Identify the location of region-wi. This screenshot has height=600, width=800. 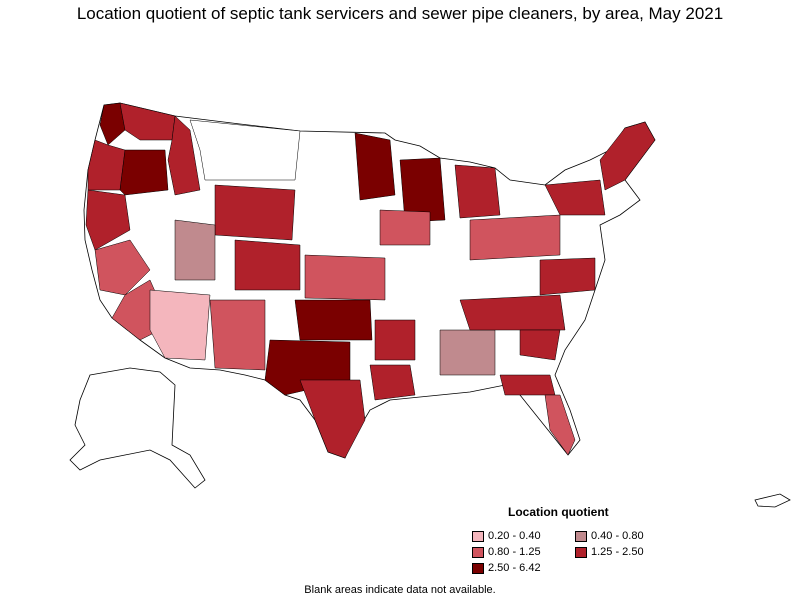
(422, 190).